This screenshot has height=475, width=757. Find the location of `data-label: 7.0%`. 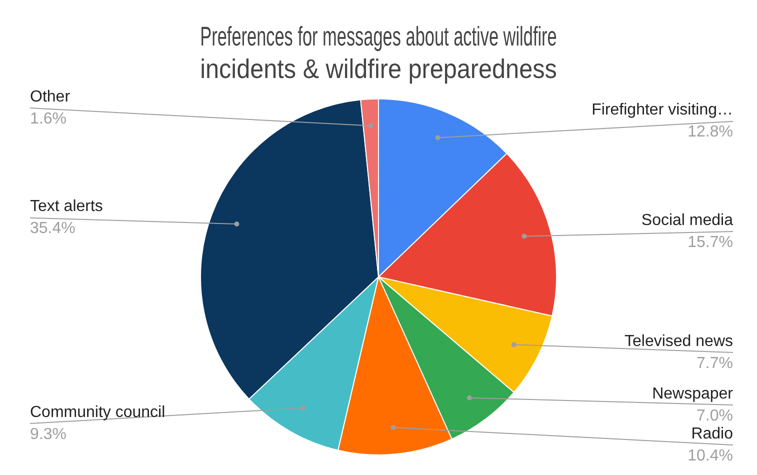

data-label: 7.0% is located at coordinates (714, 415).